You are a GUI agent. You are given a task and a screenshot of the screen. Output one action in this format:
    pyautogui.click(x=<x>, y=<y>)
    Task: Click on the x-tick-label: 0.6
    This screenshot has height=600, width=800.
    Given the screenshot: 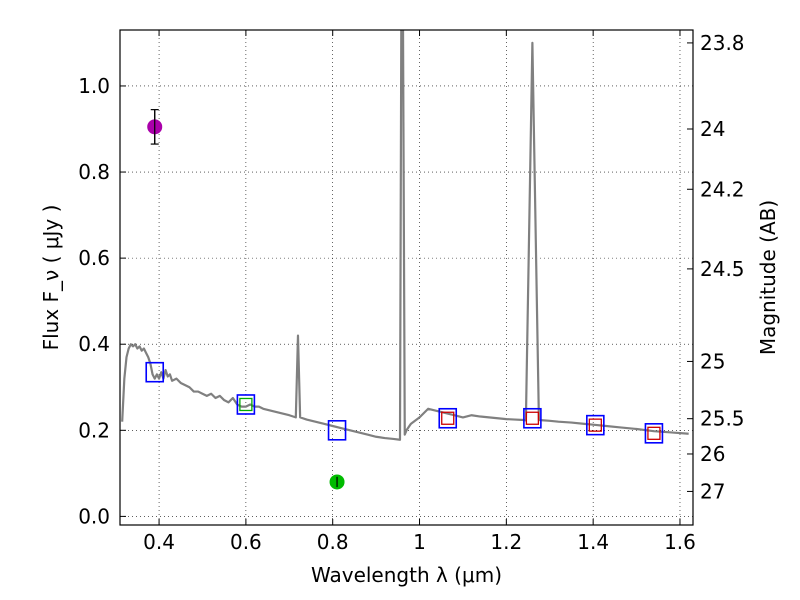 What is the action you would take?
    pyautogui.click(x=246, y=542)
    